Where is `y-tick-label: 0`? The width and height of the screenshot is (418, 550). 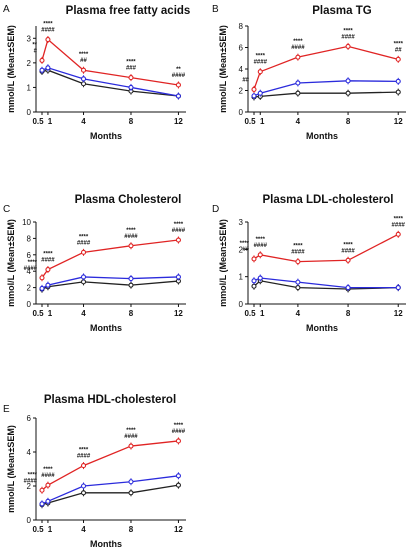
y-tick-label: 0 is located at coordinates (241, 304).